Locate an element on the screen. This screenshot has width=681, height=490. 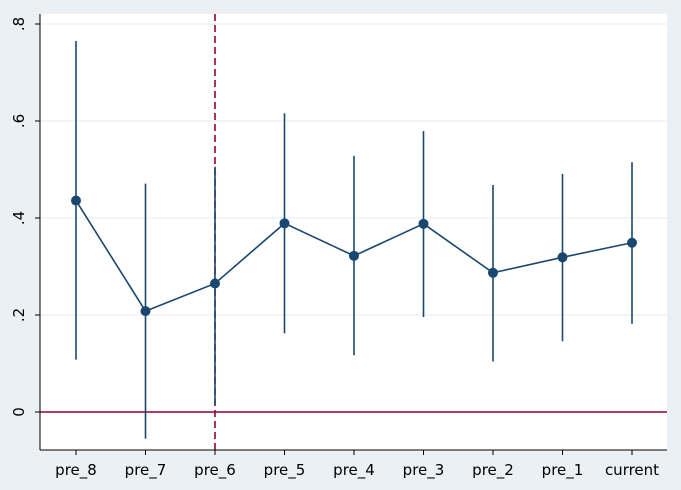
x-tick-label-pre_7: pre_7 is located at coordinates (146, 470).